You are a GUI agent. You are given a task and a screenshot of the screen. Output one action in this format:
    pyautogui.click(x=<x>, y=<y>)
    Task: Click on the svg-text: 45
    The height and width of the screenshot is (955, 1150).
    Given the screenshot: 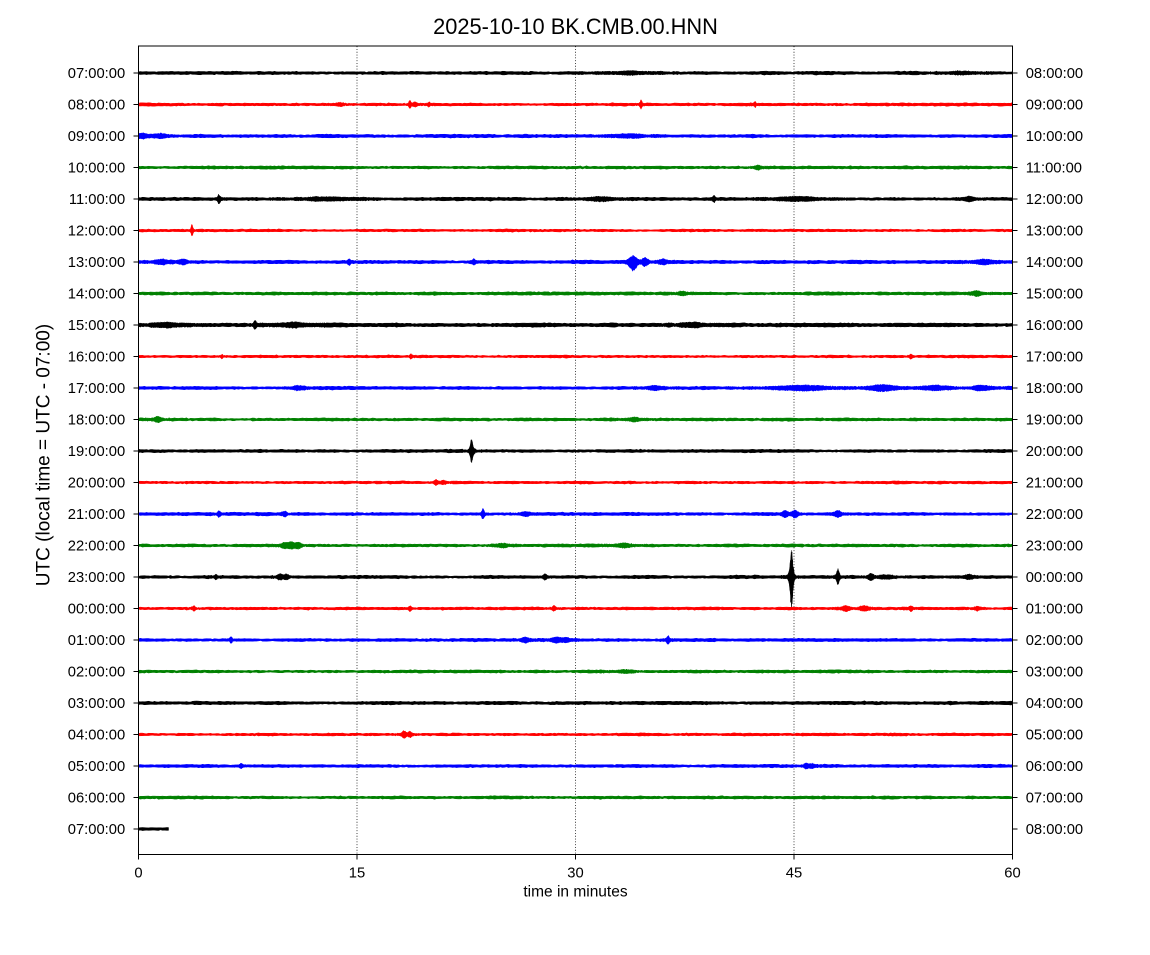 What is the action you would take?
    pyautogui.click(x=794, y=873)
    